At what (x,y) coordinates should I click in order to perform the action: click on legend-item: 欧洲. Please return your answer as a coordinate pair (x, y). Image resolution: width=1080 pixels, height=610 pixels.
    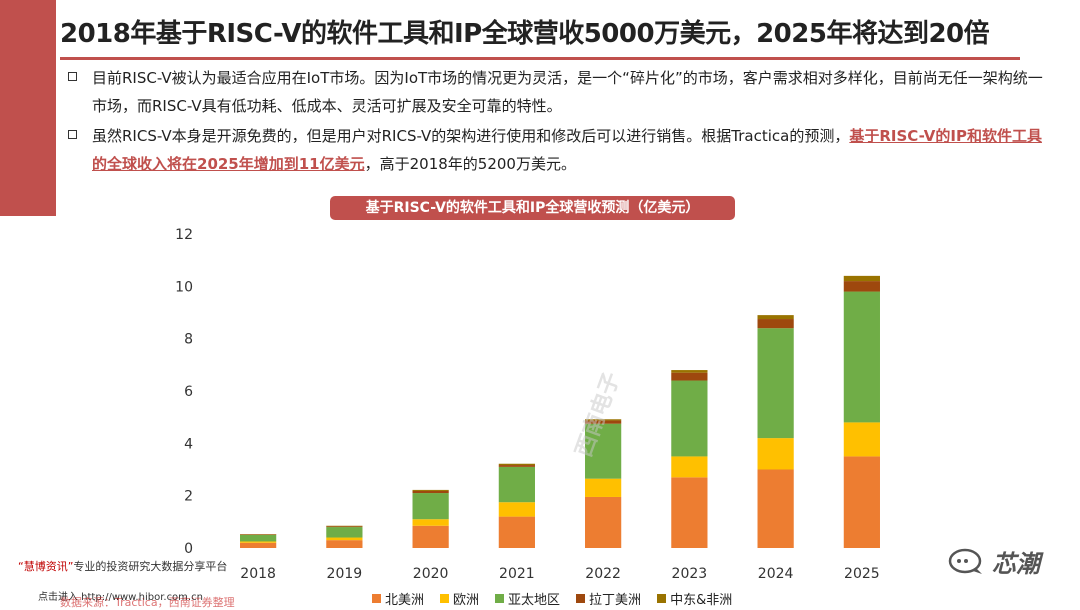
    Looking at the image, I should click on (459, 598).